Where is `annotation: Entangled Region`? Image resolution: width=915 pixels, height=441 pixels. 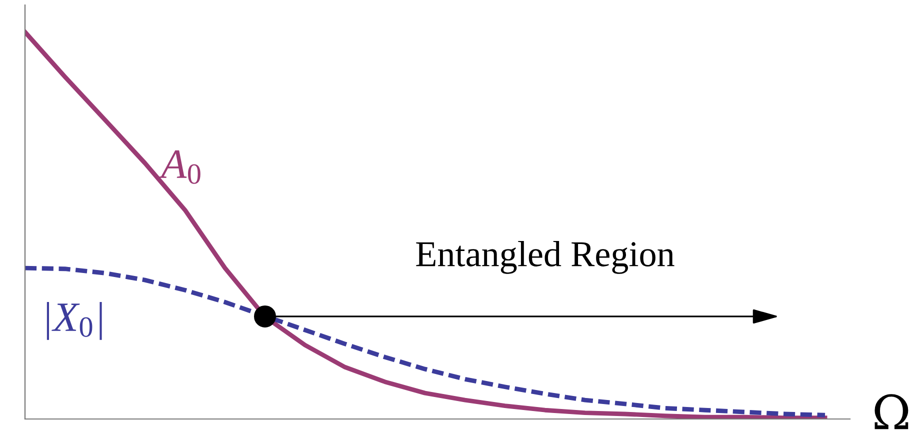 annotation: Entangled Region is located at coordinates (545, 257).